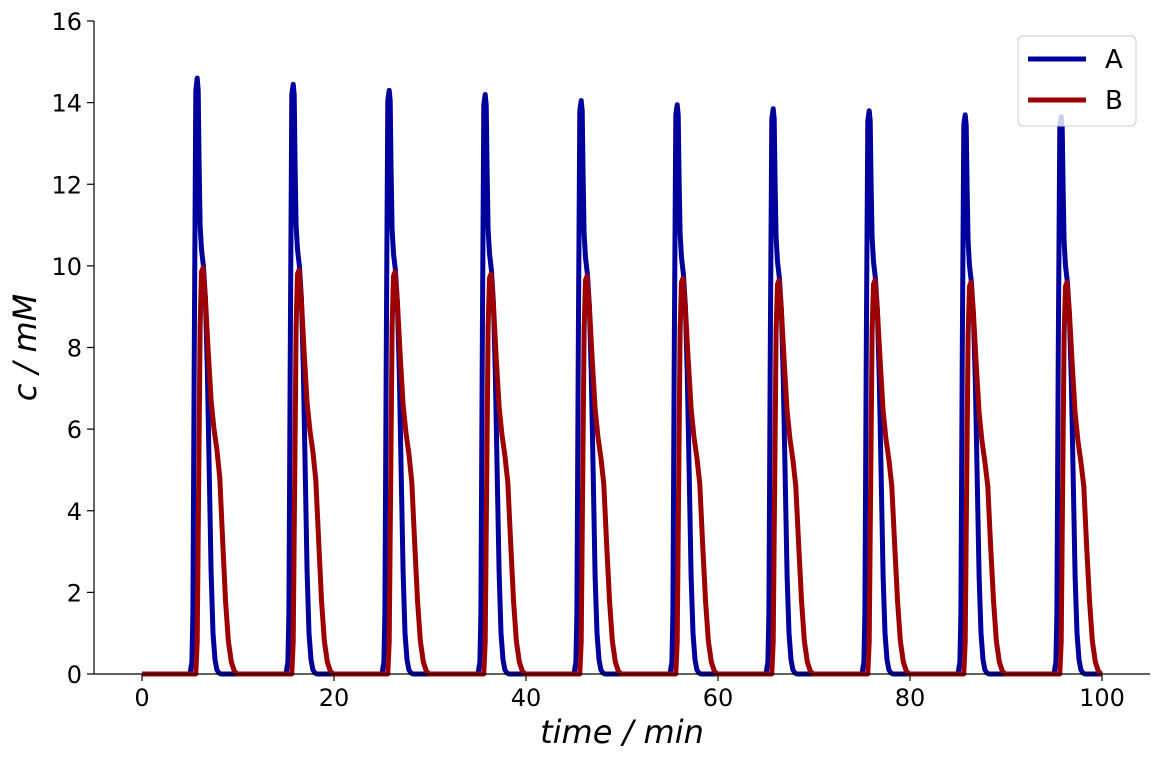 This screenshot has width=1159, height=760. I want to click on y-axis-label: c / mM, so click(25, 348).